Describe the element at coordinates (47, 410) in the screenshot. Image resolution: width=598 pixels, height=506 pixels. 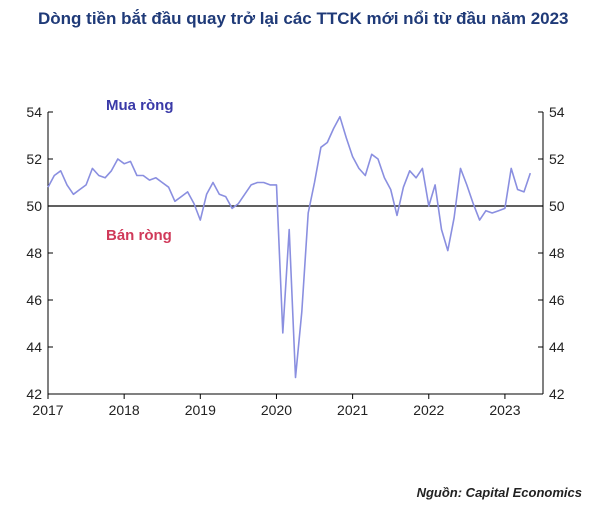
I see `x-tick-label: 2017` at that location.